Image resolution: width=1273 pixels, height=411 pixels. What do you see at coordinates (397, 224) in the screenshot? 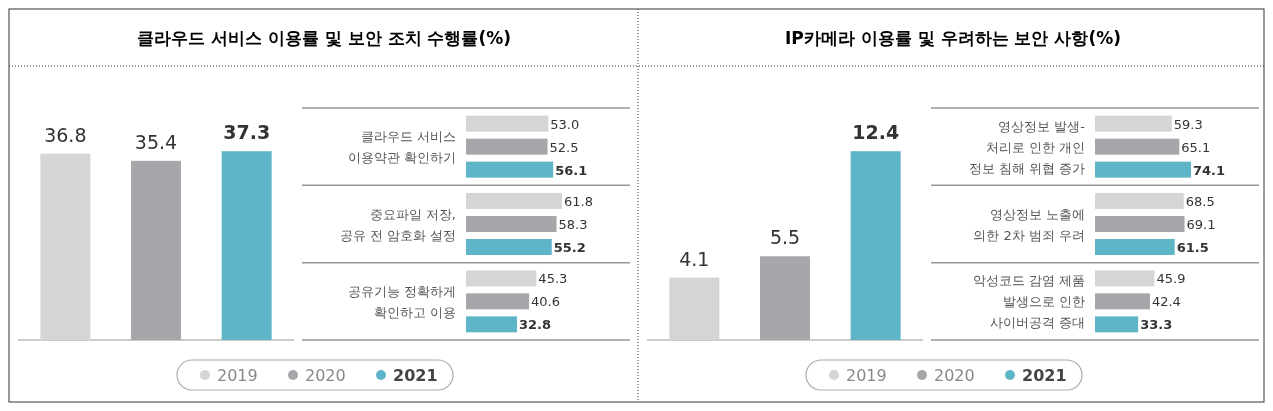
I see `y-tick-label: 중요파일 저장, 공유 전 암호화 설정` at bounding box center [397, 224].